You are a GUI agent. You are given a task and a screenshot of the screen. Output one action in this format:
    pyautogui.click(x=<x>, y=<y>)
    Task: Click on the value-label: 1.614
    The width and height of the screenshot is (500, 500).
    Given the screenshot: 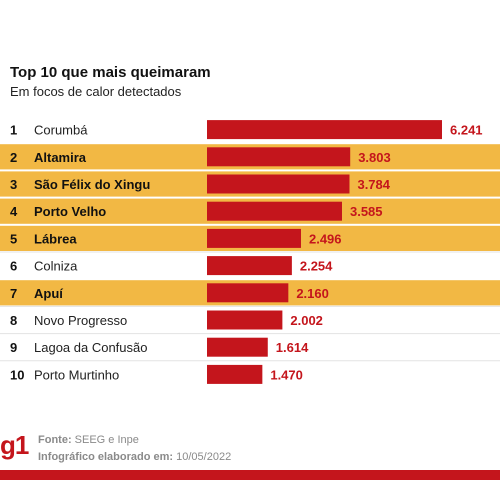 What is the action you would take?
    pyautogui.click(x=292, y=347)
    